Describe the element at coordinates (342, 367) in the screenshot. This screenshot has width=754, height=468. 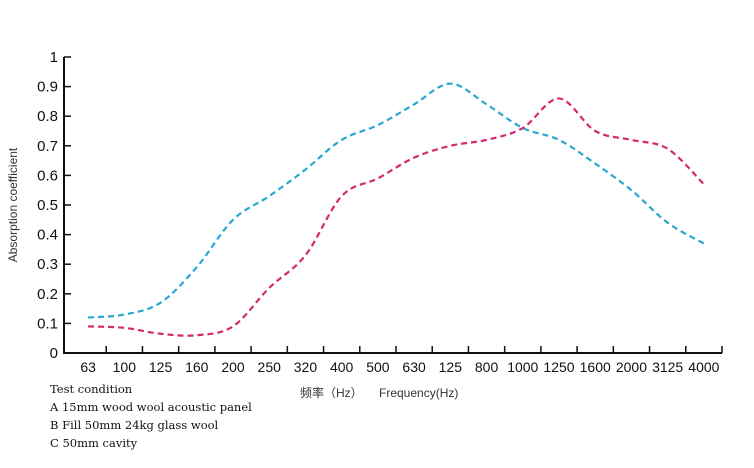
I see `x-tick-label: 400` at that location.